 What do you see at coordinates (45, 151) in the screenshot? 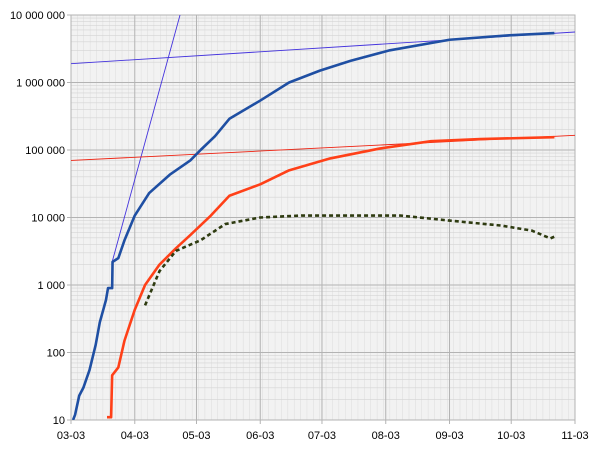
I see `y-tick-label: 100 000` at bounding box center [45, 151].